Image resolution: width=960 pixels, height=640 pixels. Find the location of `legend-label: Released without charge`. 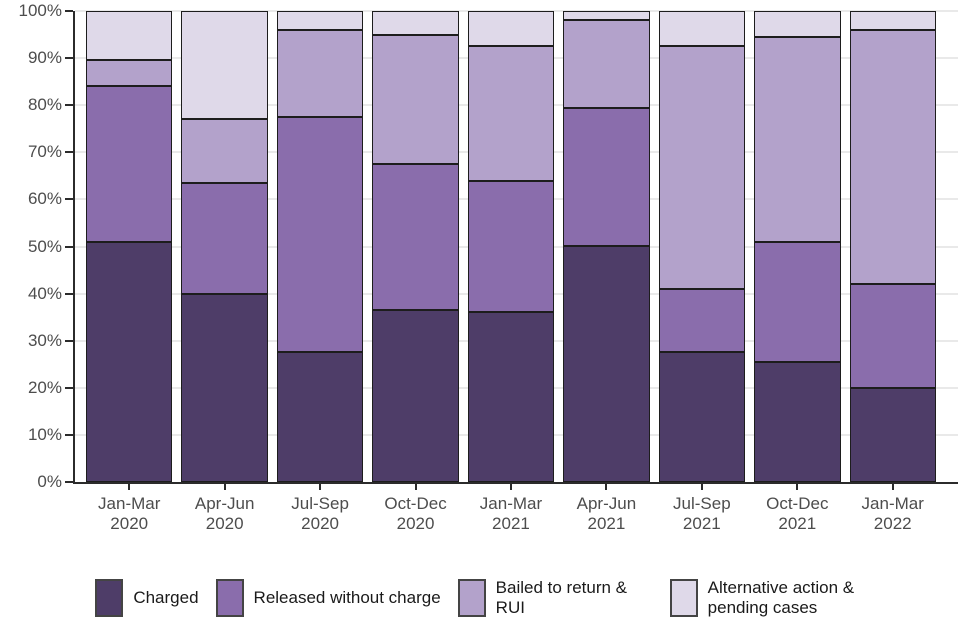

legend-label: Released without charge is located at coordinates (347, 597).